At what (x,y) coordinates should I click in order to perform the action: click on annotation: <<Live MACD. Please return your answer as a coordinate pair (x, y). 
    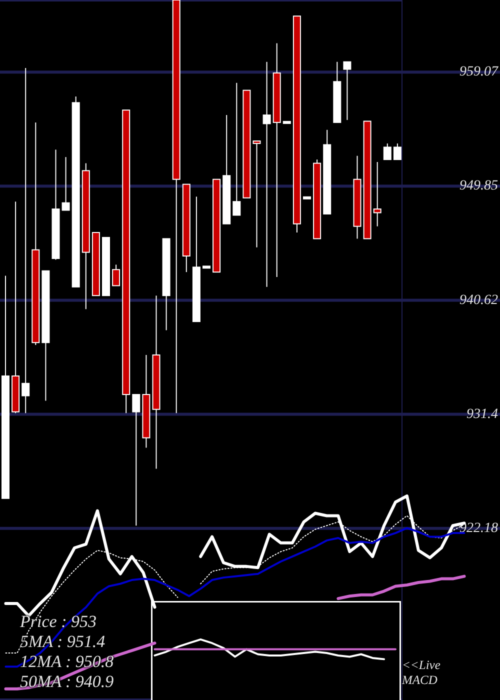
    Looking at the image, I should click on (422, 673).